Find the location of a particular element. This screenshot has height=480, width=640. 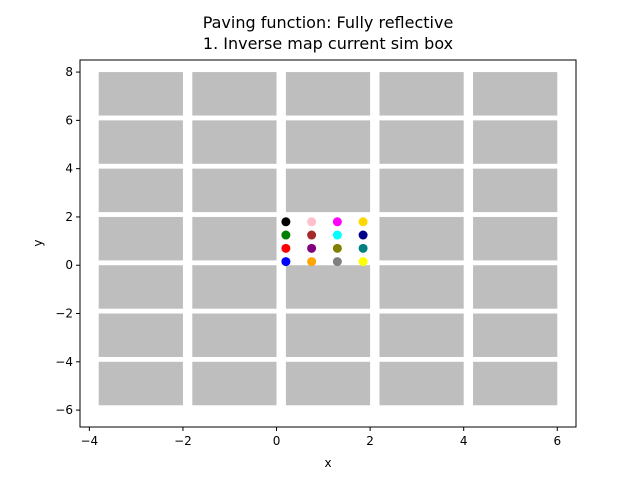

y-tick-label: 6 is located at coordinates (69, 120).